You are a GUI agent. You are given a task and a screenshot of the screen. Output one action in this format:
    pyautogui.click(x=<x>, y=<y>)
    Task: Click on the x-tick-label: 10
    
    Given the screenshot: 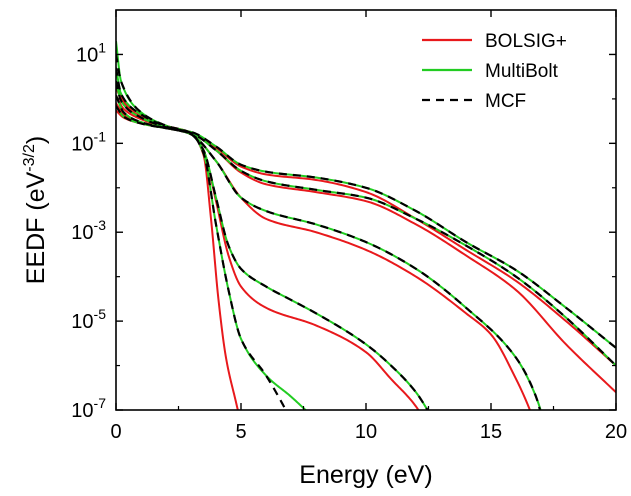 What is the action you would take?
    pyautogui.click(x=366, y=432)
    